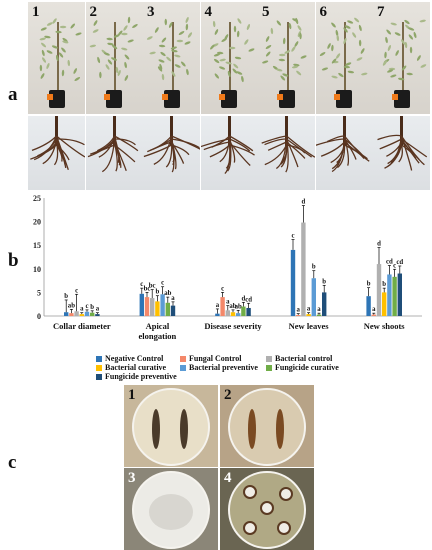  I want to click on bacterial-colony, so click(267, 508).